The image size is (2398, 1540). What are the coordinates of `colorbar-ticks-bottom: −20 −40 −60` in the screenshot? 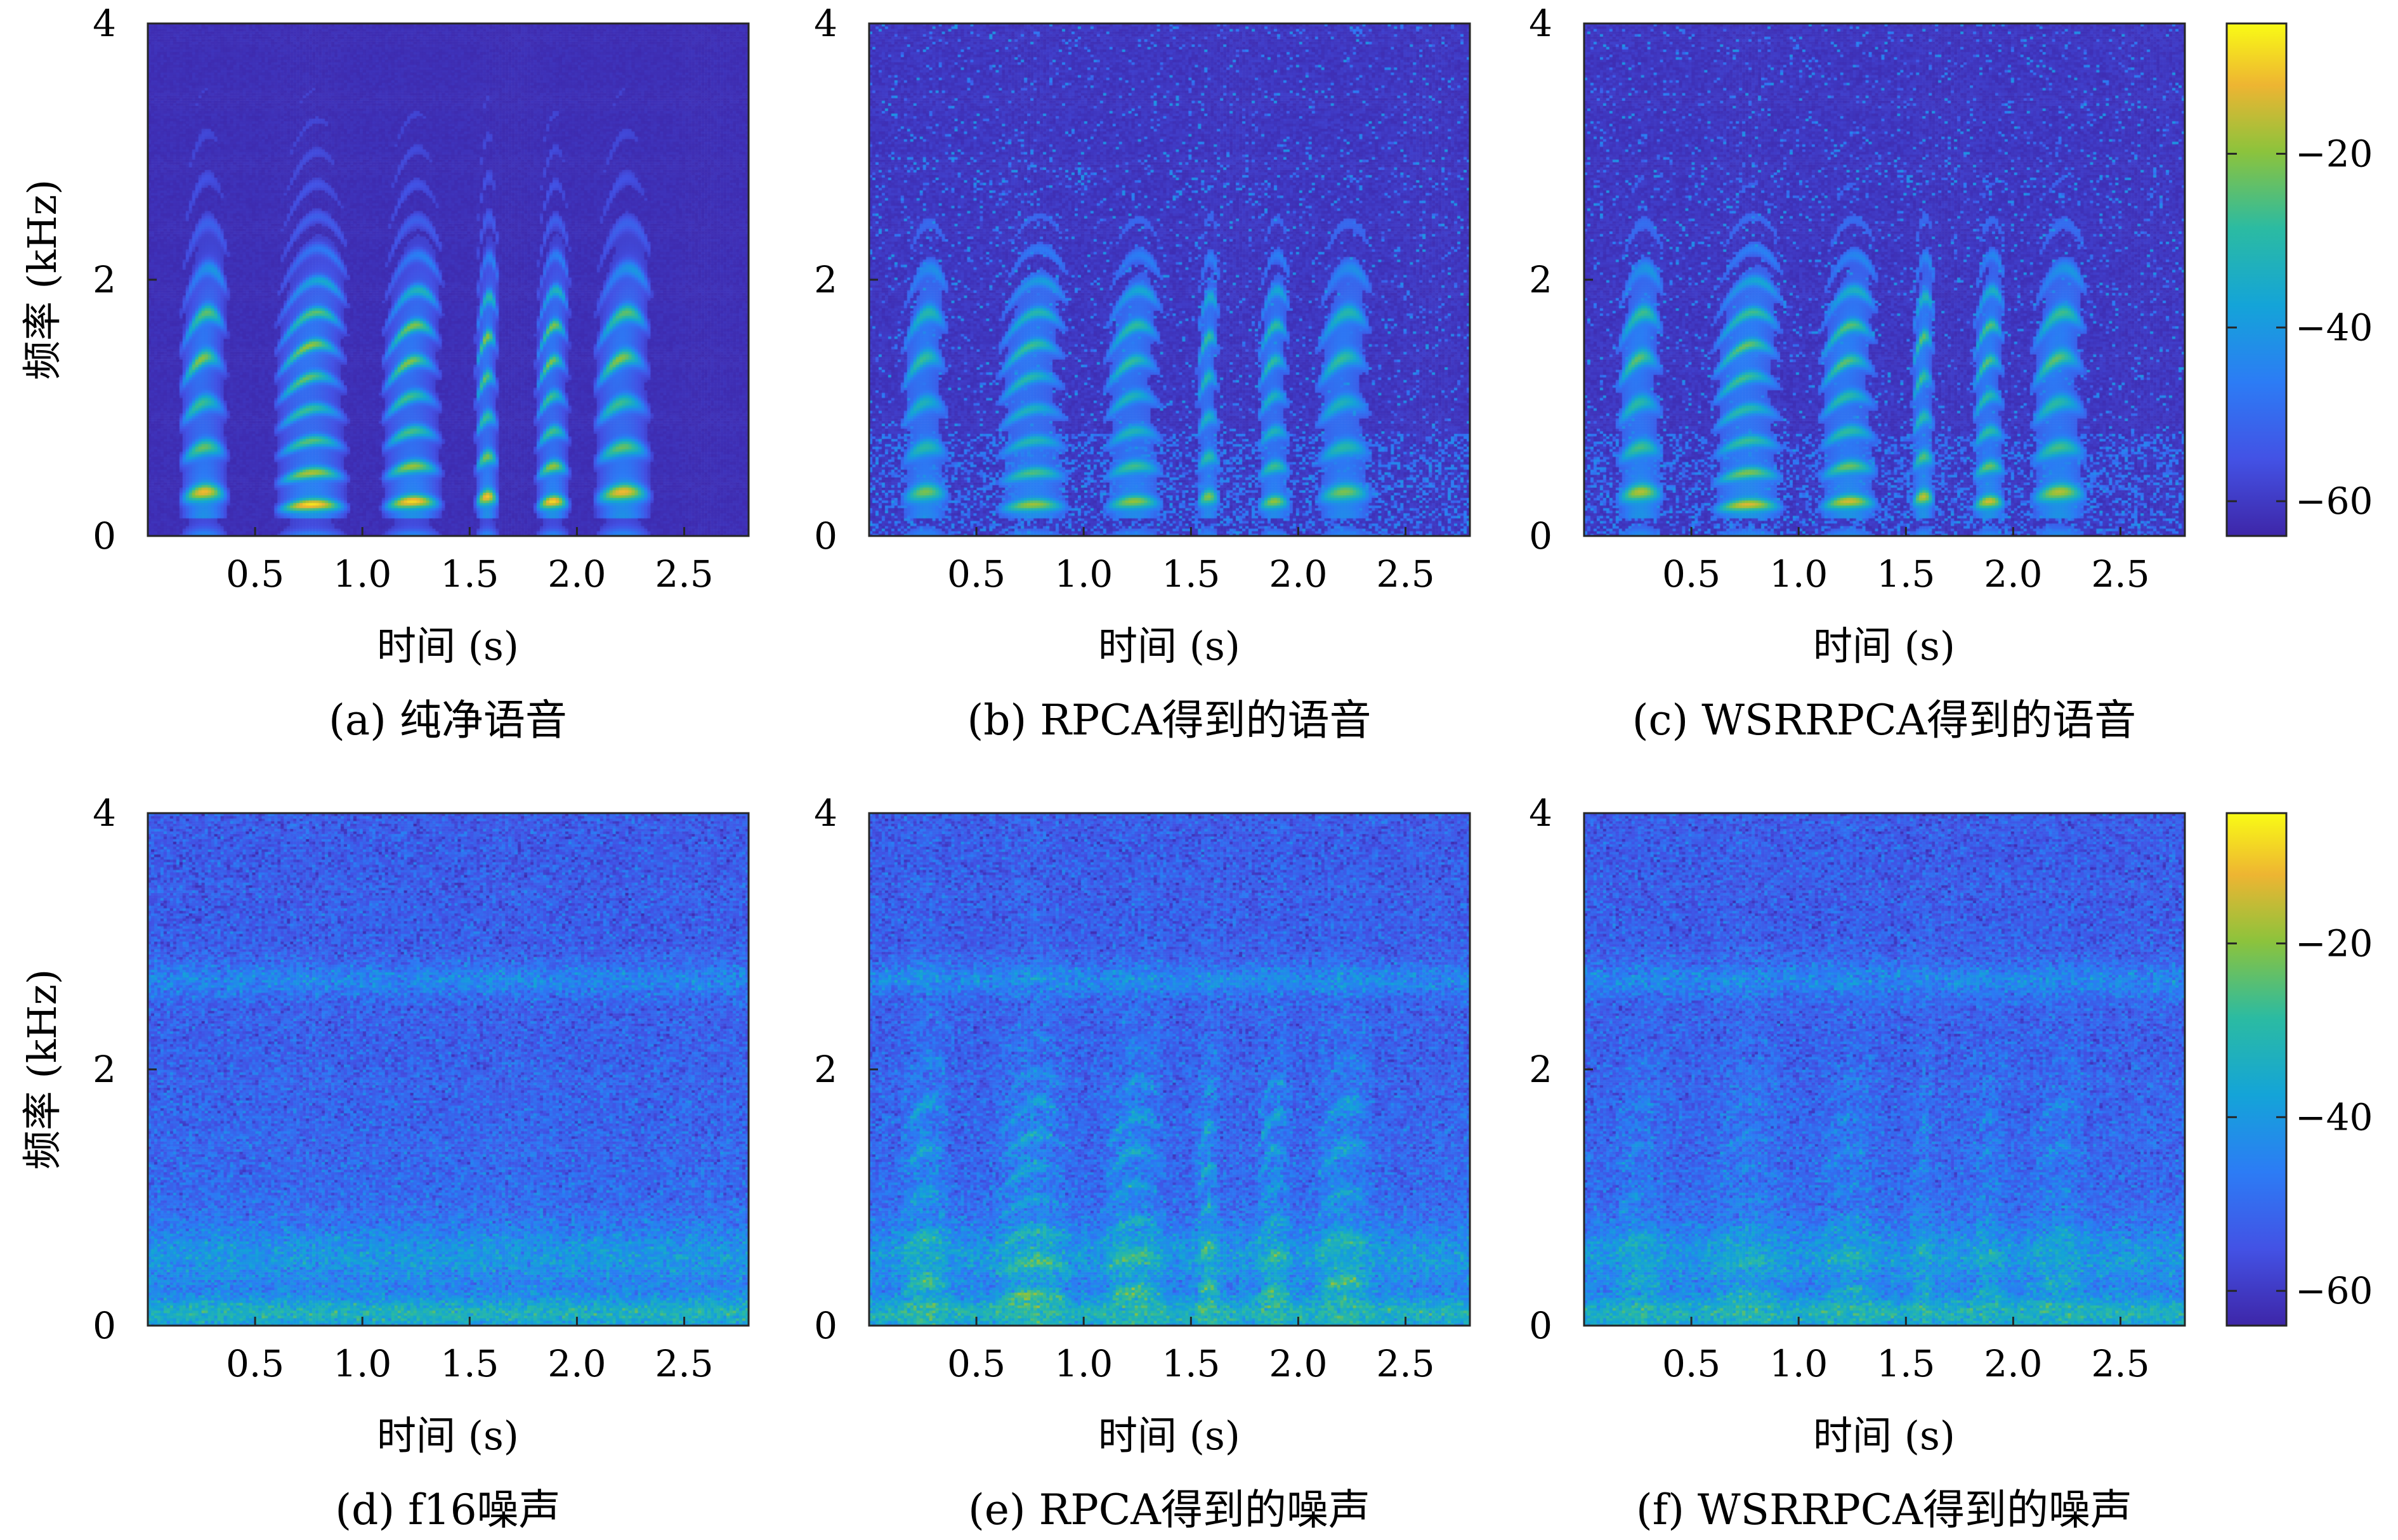 It's located at (2300, 1117).